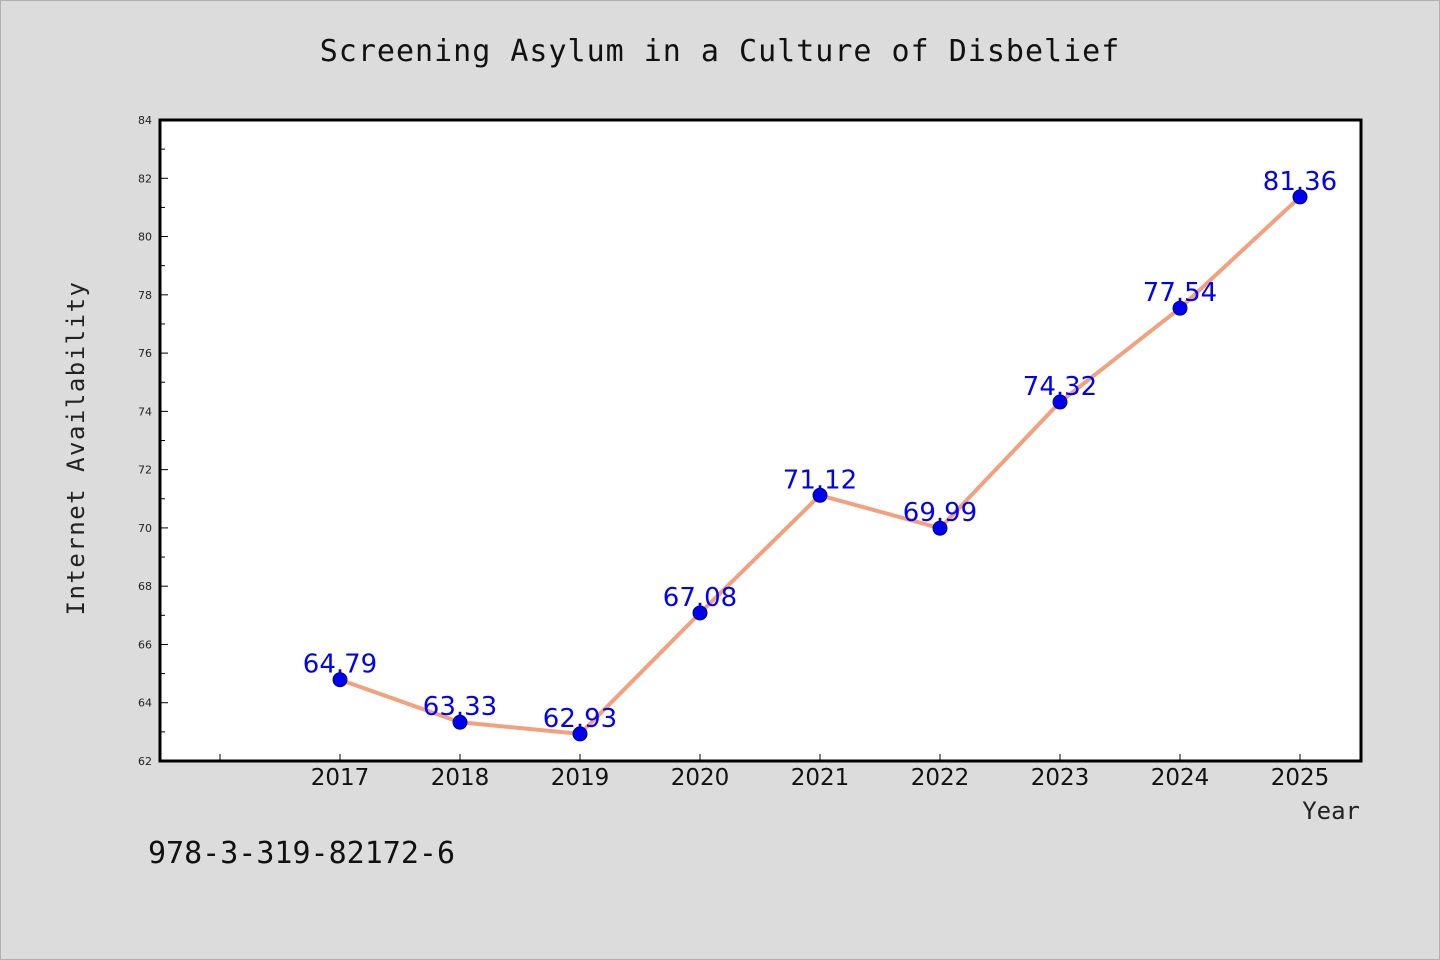 The width and height of the screenshot is (1440, 960). What do you see at coordinates (145, 703) in the screenshot?
I see `y-tick-label: 64` at bounding box center [145, 703].